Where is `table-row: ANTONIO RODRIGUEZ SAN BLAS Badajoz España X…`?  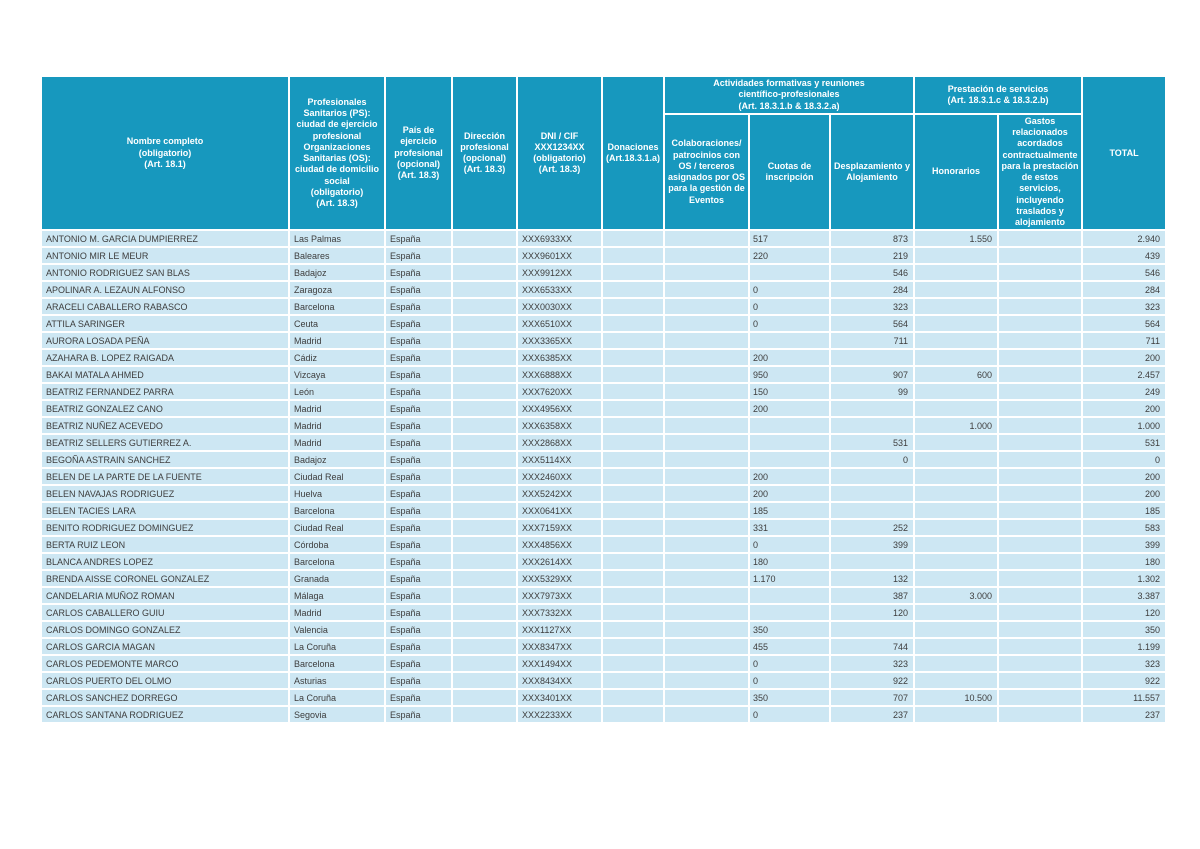
table-row: ANTONIO RODRIGUEZ SAN BLAS Badajoz España X… is located at coordinates (604, 273).